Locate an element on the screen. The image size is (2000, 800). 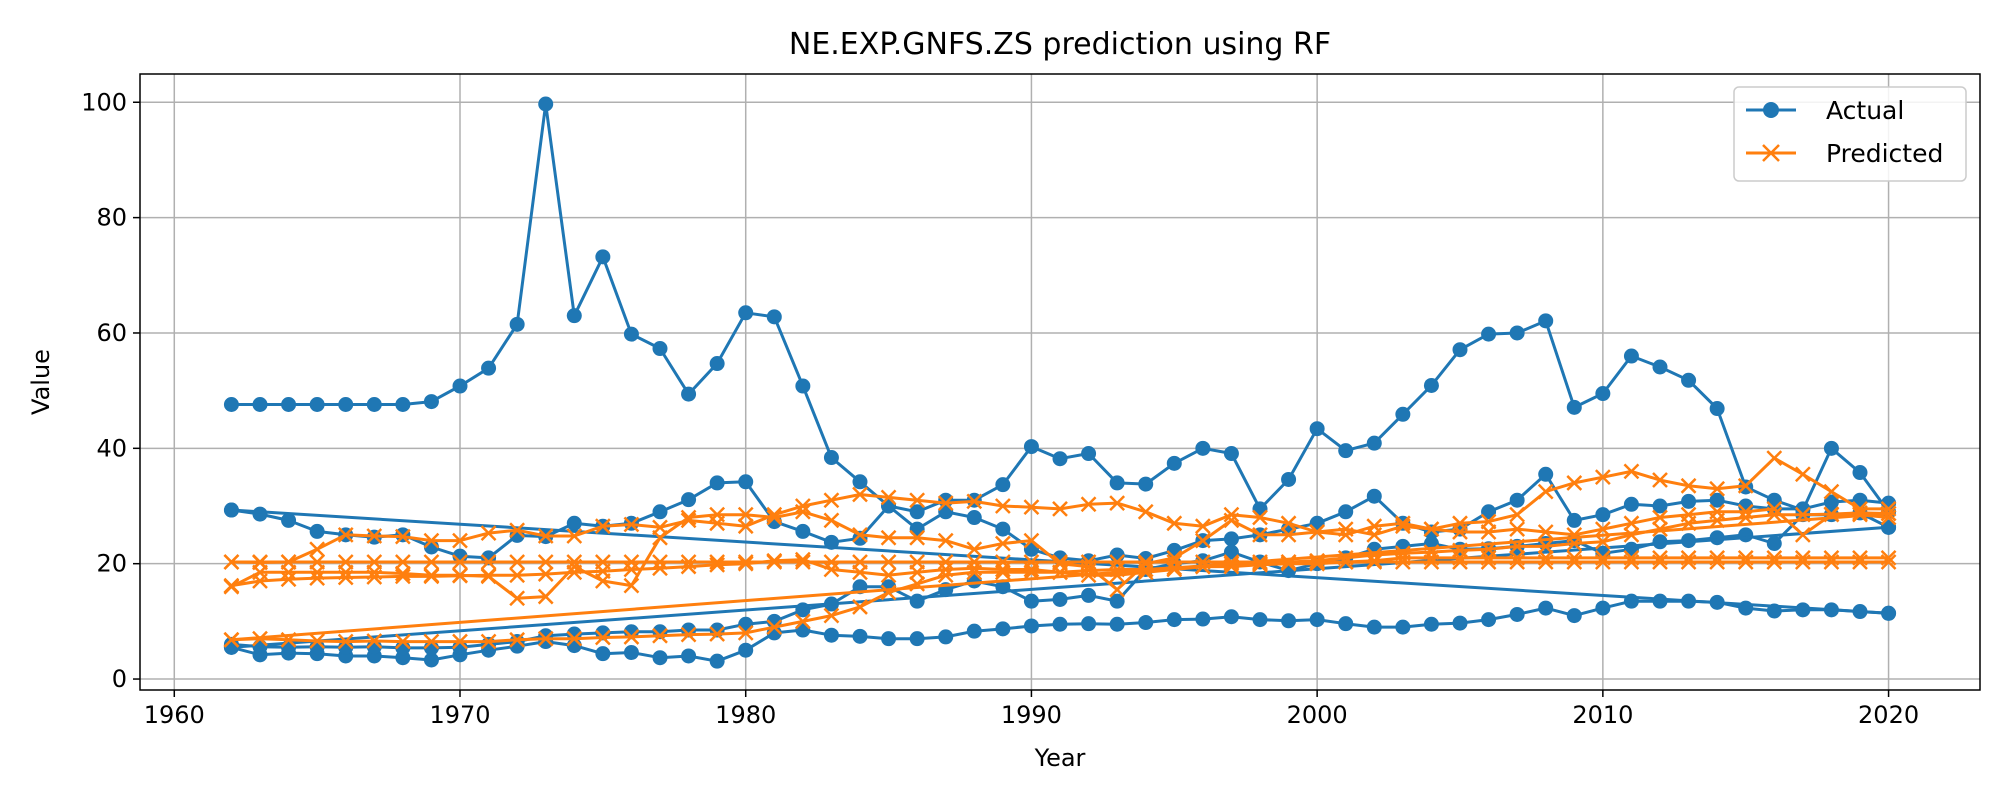
legend: Actual Predicted is located at coordinates (1850, 134).